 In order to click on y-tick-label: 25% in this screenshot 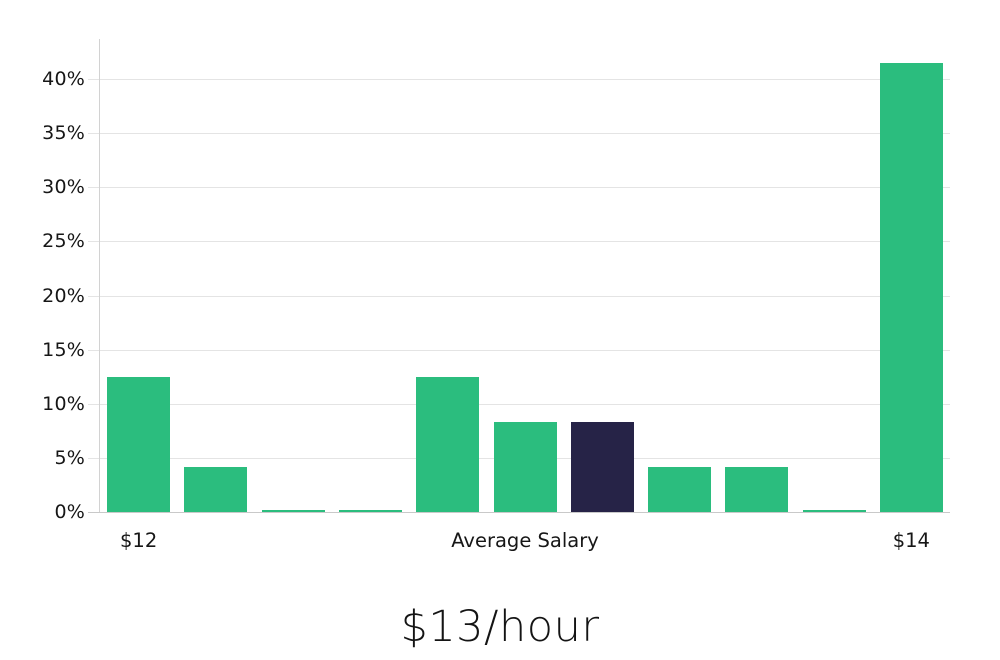, I will do `click(63, 241)`.